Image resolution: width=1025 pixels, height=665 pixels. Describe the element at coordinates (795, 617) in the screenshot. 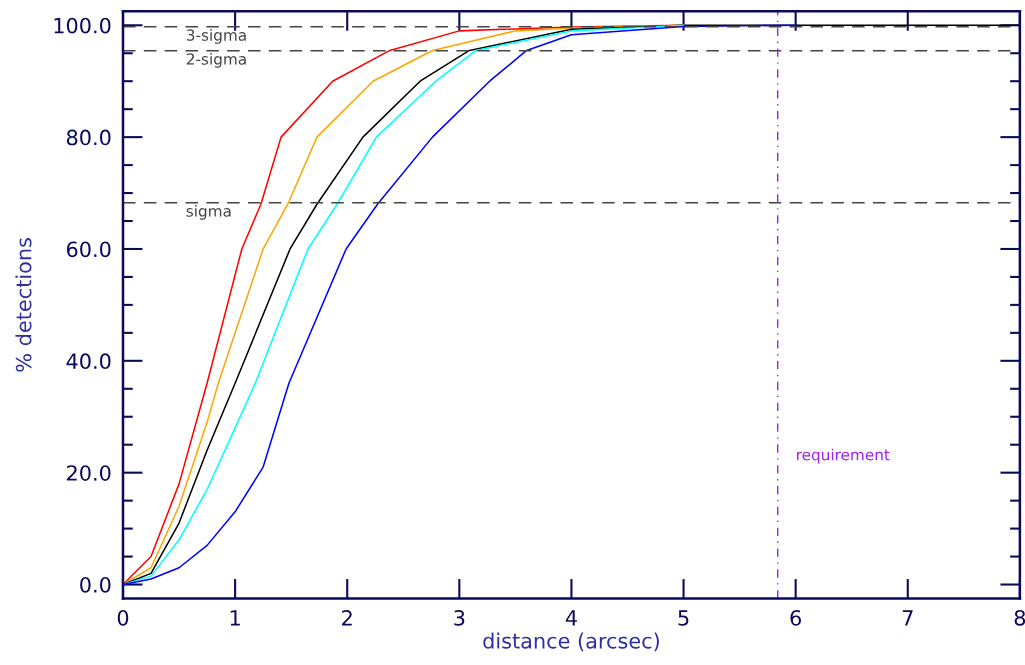

I see `x-tick-label: 6` at that location.